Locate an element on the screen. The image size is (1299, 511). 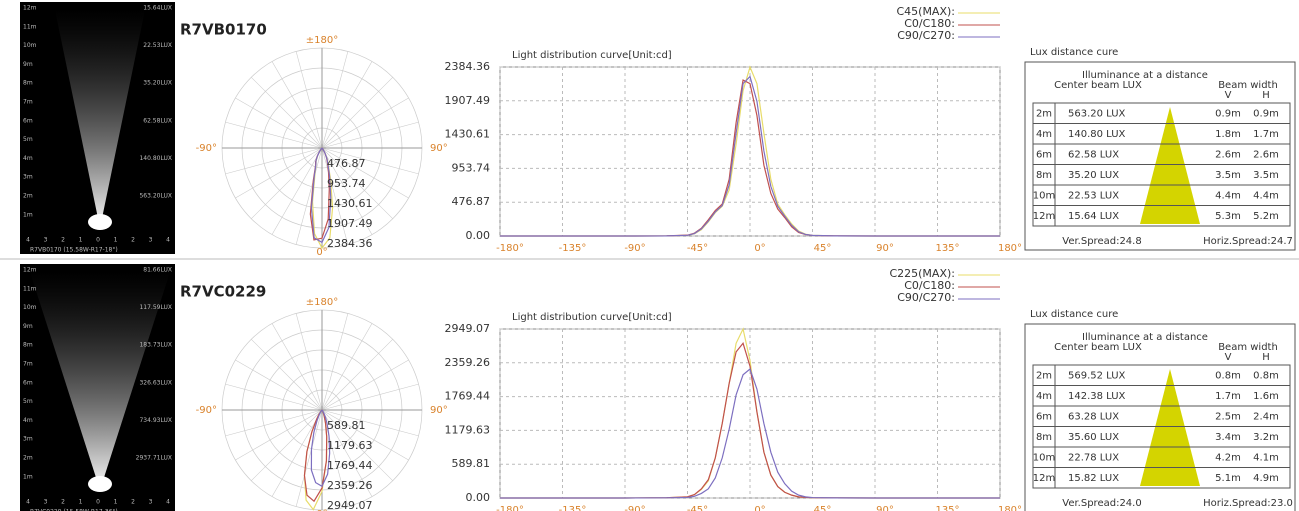
chart-title: Light distribution curve[Unit:cd] is located at coordinates (592, 55).